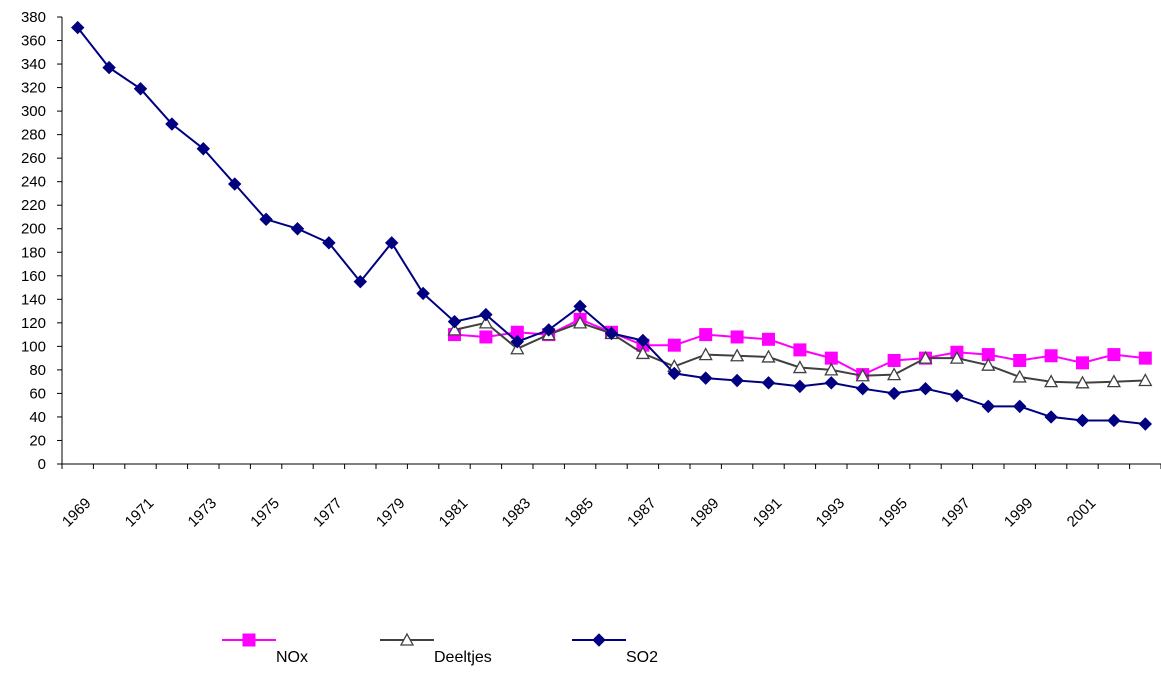  I want to click on legend-marker-nox, so click(249, 640).